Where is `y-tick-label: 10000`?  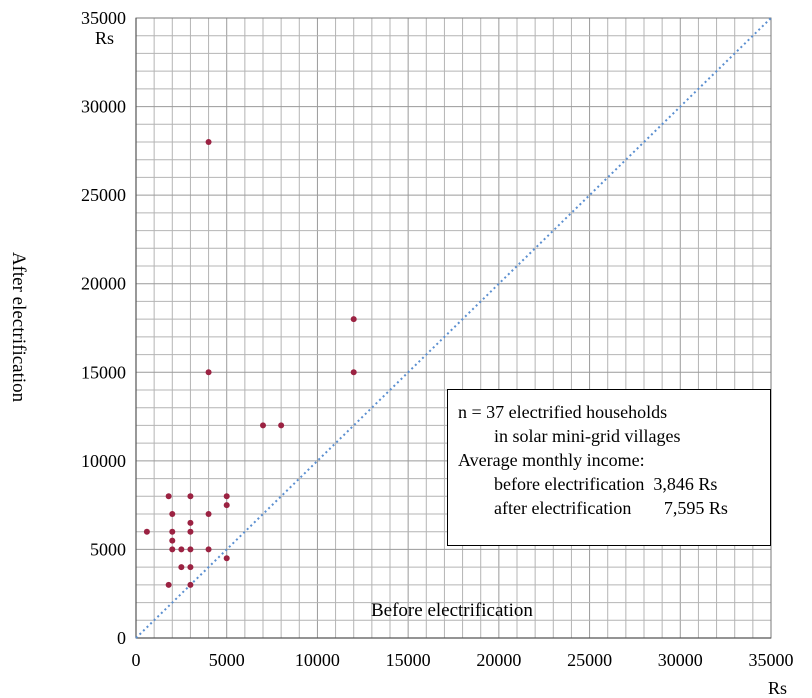
y-tick-label: 10000 is located at coordinates (103, 461).